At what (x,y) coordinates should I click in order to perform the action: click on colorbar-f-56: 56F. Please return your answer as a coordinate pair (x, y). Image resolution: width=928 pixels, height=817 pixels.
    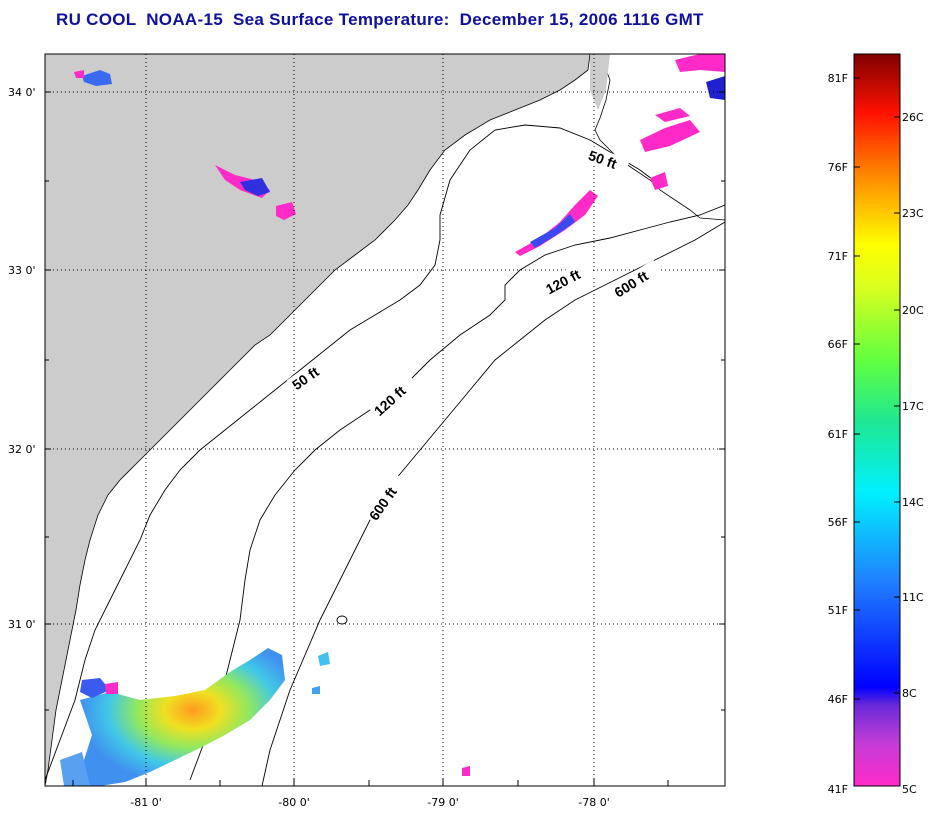
    Looking at the image, I should click on (838, 522).